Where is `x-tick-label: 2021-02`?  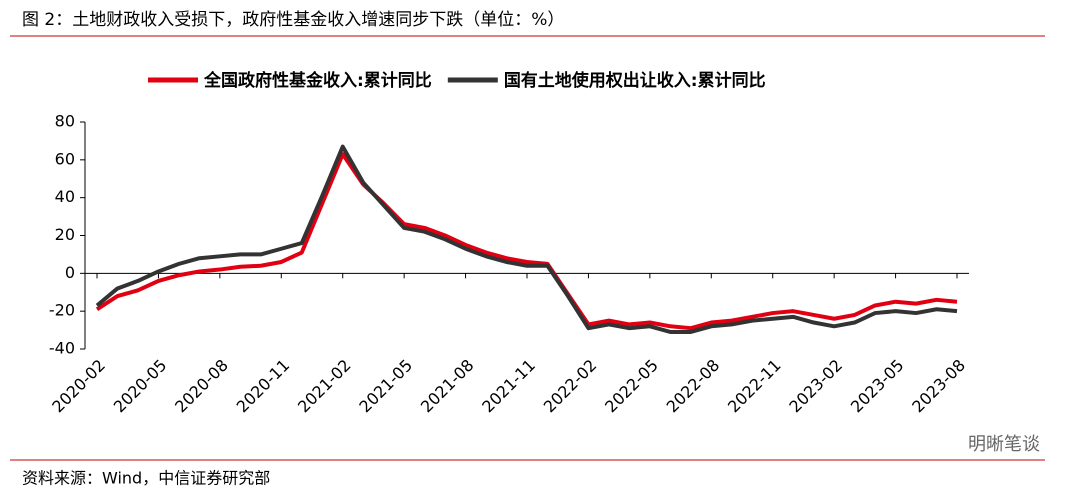 x-tick-label: 2021-02 is located at coordinates (324, 386).